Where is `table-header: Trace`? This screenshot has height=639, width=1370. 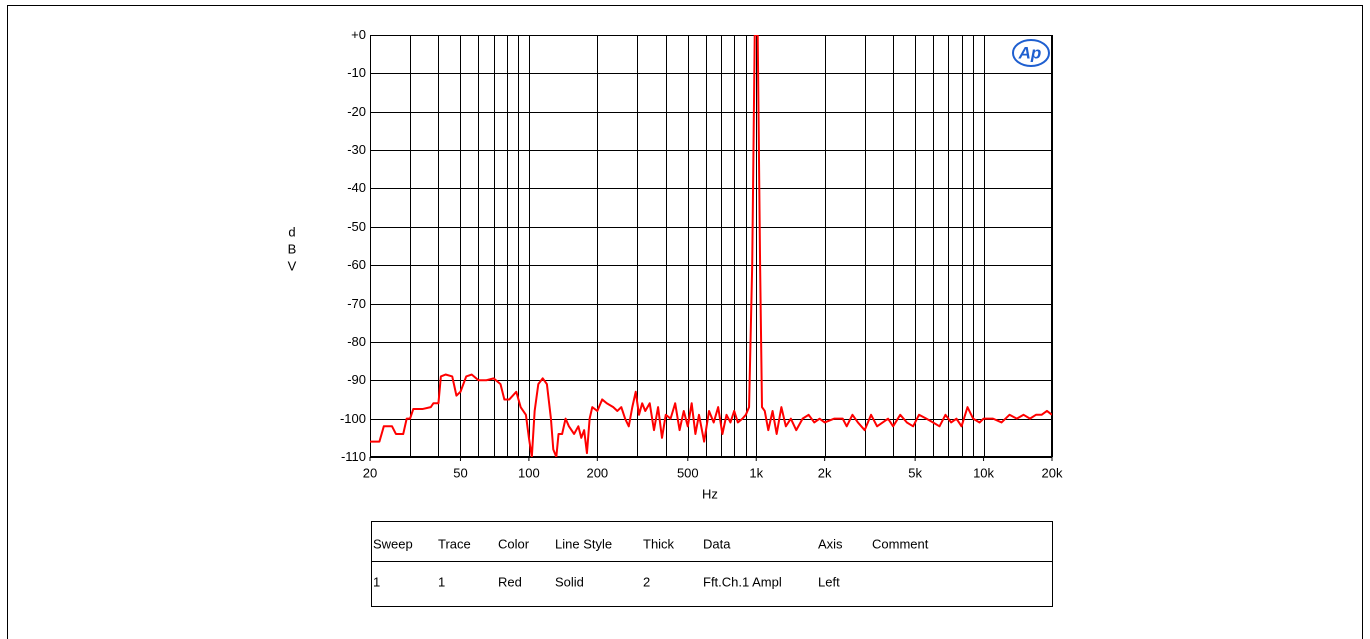
table-header: Trace is located at coordinates (454, 543).